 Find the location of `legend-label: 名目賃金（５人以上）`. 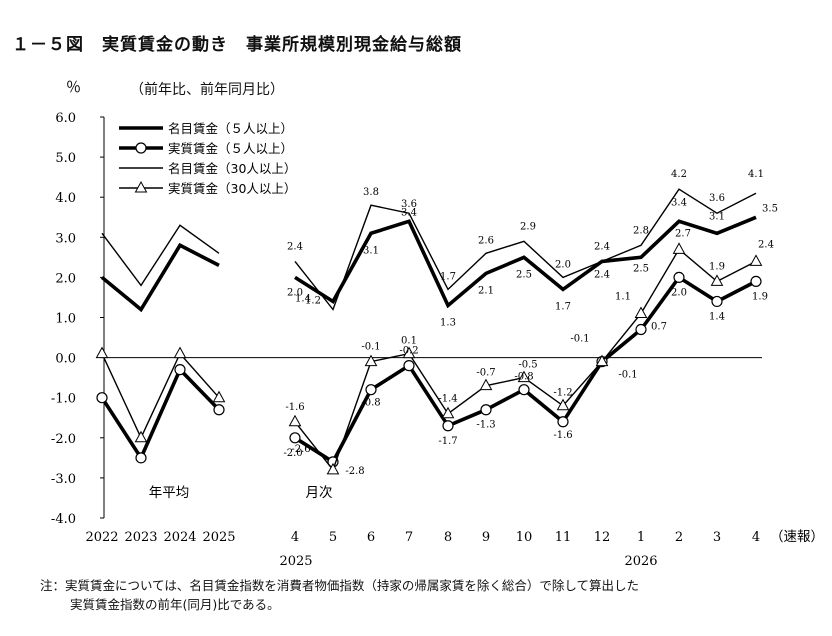

legend-label: 名目賃金（５人以上） is located at coordinates (230, 128).